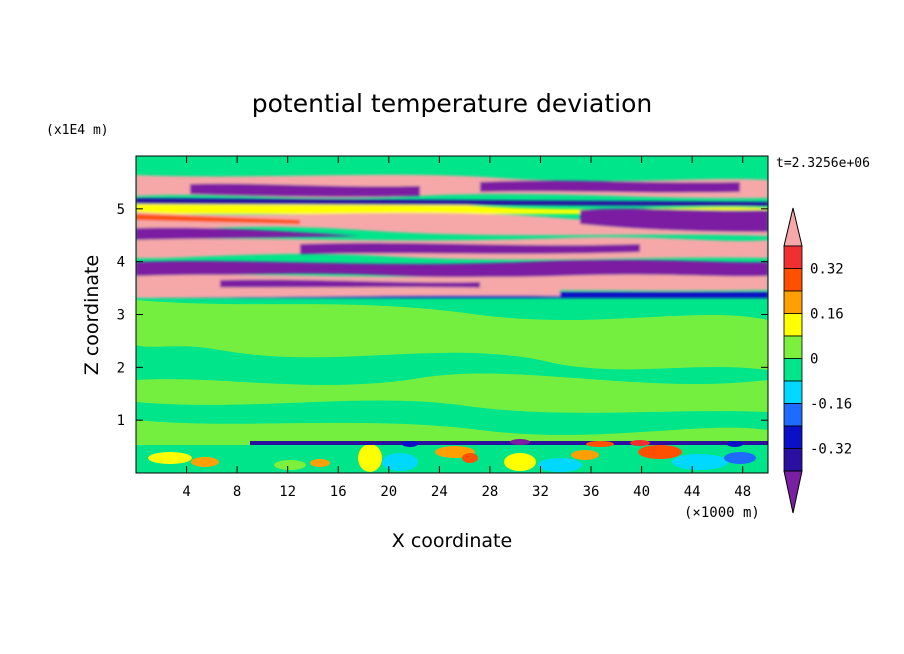 The image size is (904, 654). Describe the element at coordinates (831, 450) in the screenshot. I see `colorbar-tick-label: -0.32` at that location.